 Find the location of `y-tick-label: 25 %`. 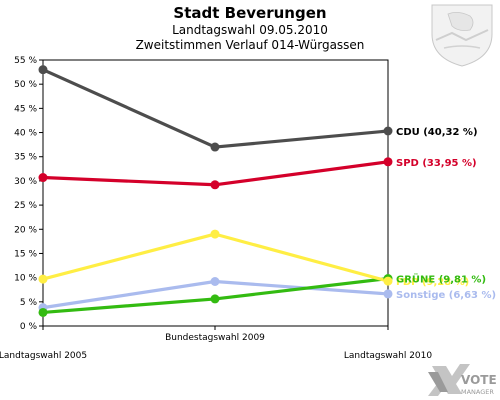

y-tick-label: 25 % is located at coordinates (25, 206).